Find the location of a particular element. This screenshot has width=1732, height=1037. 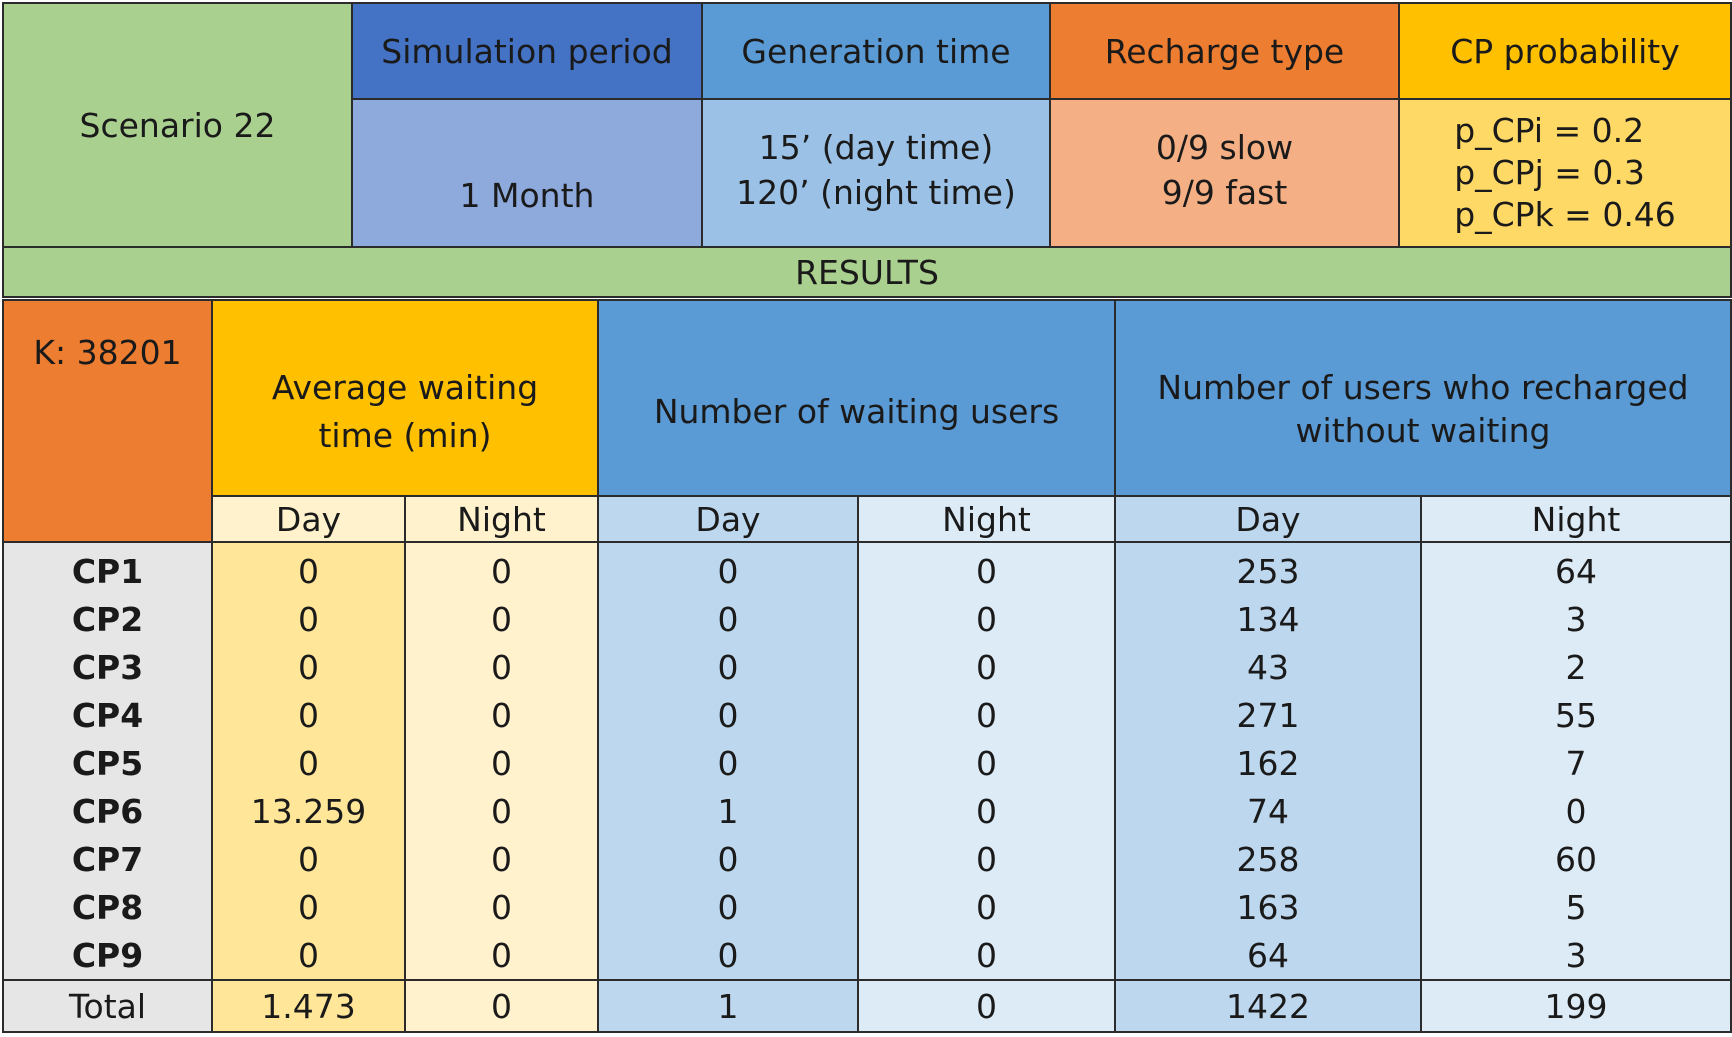

scenario-label: Scenario 22 is located at coordinates (177, 125).